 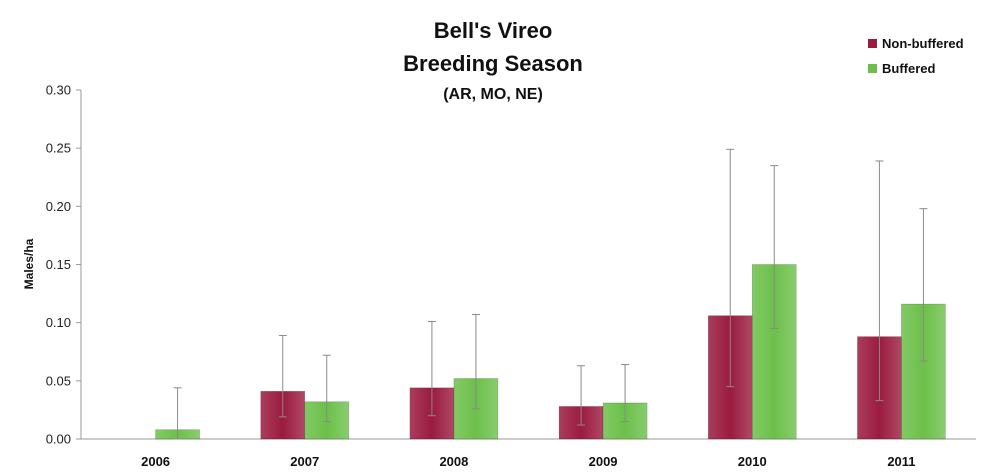 What do you see at coordinates (872, 68) in the screenshot?
I see `legend-swatch-buffered` at bounding box center [872, 68].